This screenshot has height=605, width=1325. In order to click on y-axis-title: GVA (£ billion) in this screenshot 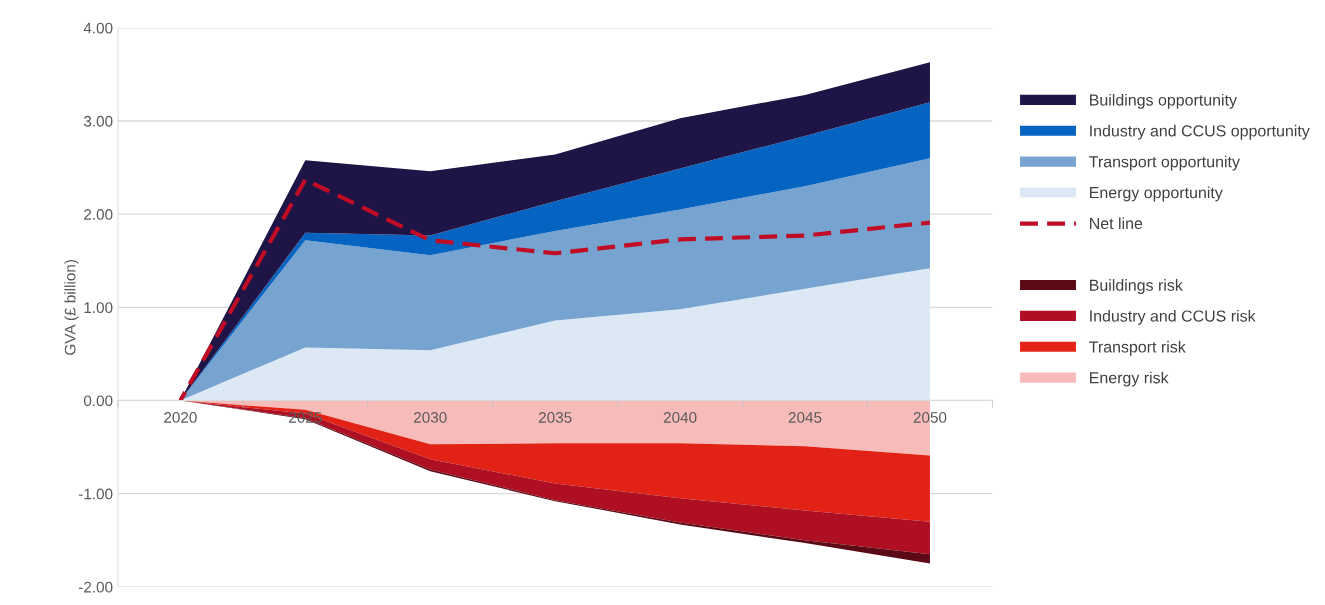, I will do `click(71, 307)`.